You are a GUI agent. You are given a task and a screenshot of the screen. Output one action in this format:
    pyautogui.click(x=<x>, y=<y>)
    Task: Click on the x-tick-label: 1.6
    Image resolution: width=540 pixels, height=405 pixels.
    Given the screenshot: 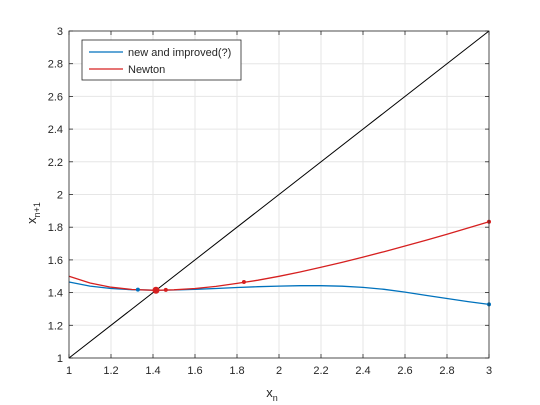 What is the action you would take?
    pyautogui.click(x=194, y=371)
    